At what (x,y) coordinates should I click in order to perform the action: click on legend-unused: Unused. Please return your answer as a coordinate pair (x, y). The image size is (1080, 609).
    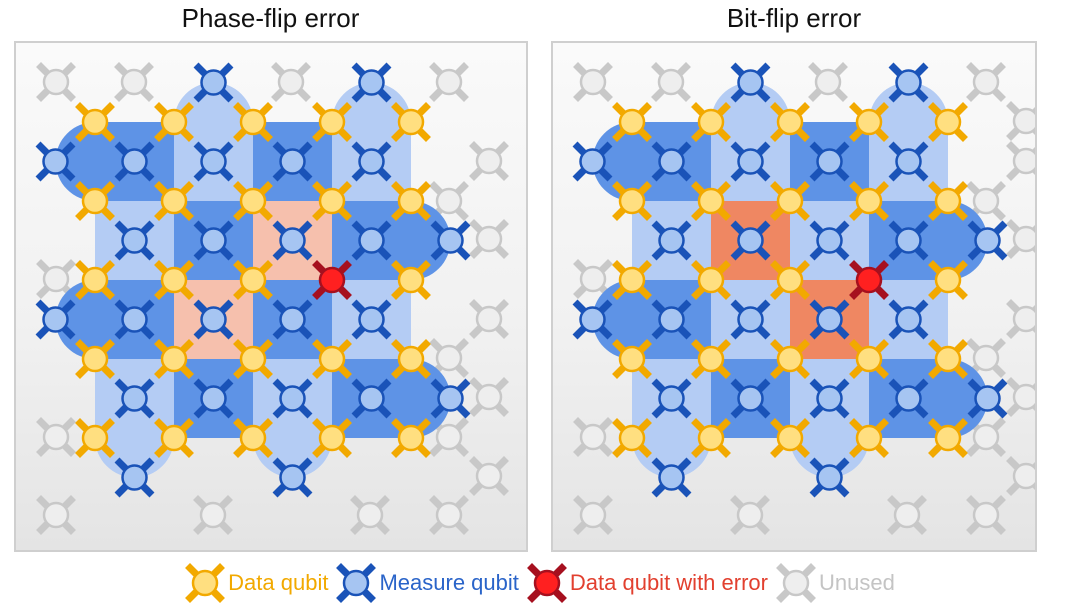
    Looking at the image, I should click on (835, 583).